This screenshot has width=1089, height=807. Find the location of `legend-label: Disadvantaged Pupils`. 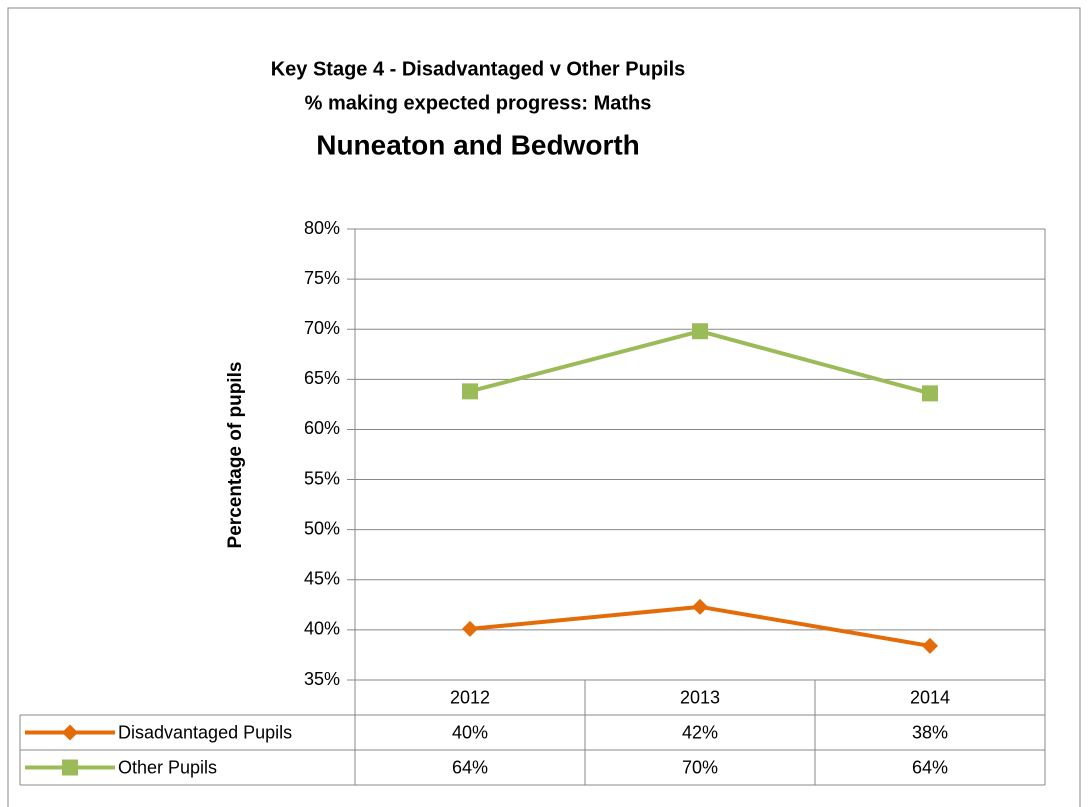

legend-label: Disadvantaged Pupils is located at coordinates (205, 732).